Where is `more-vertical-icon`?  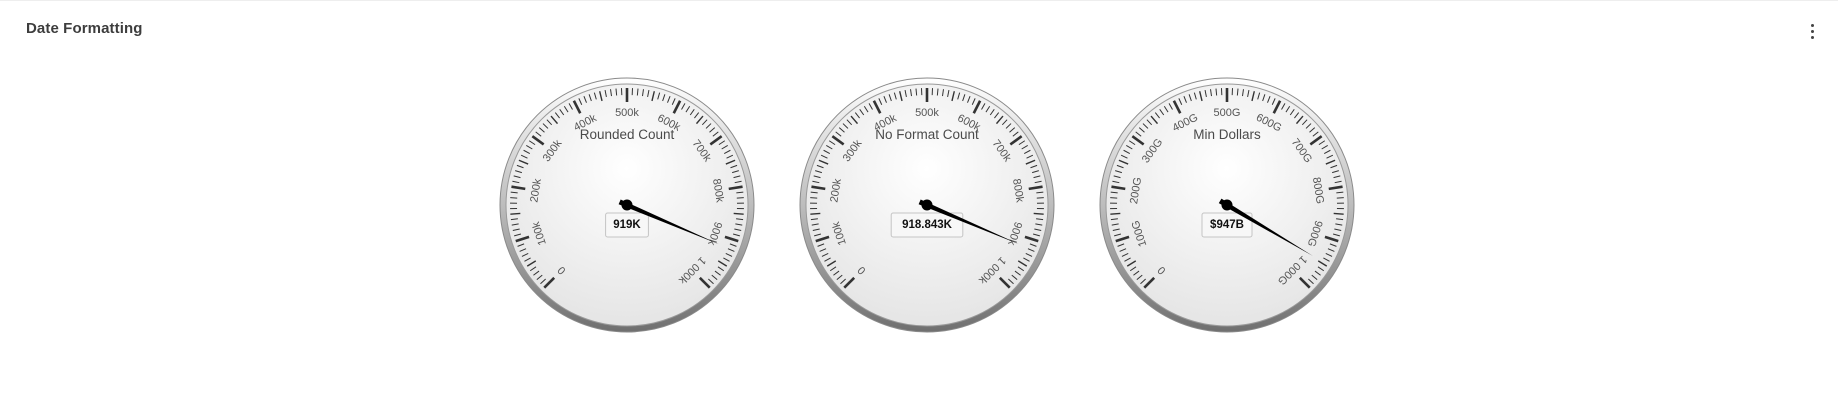
more-vertical-icon is located at coordinates (1812, 31).